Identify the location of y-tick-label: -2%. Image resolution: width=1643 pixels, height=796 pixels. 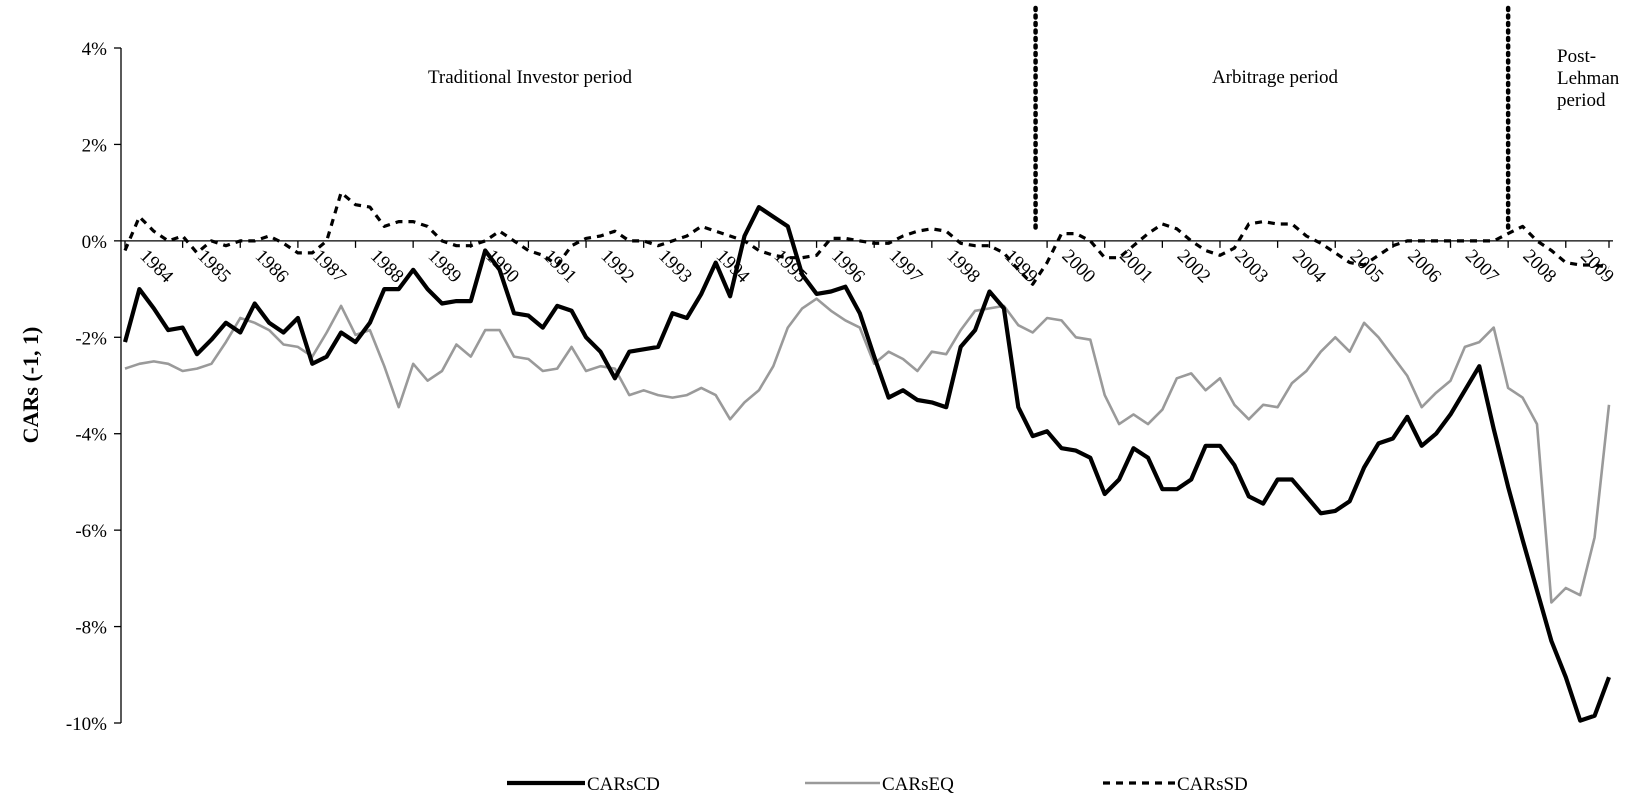
(91, 338).